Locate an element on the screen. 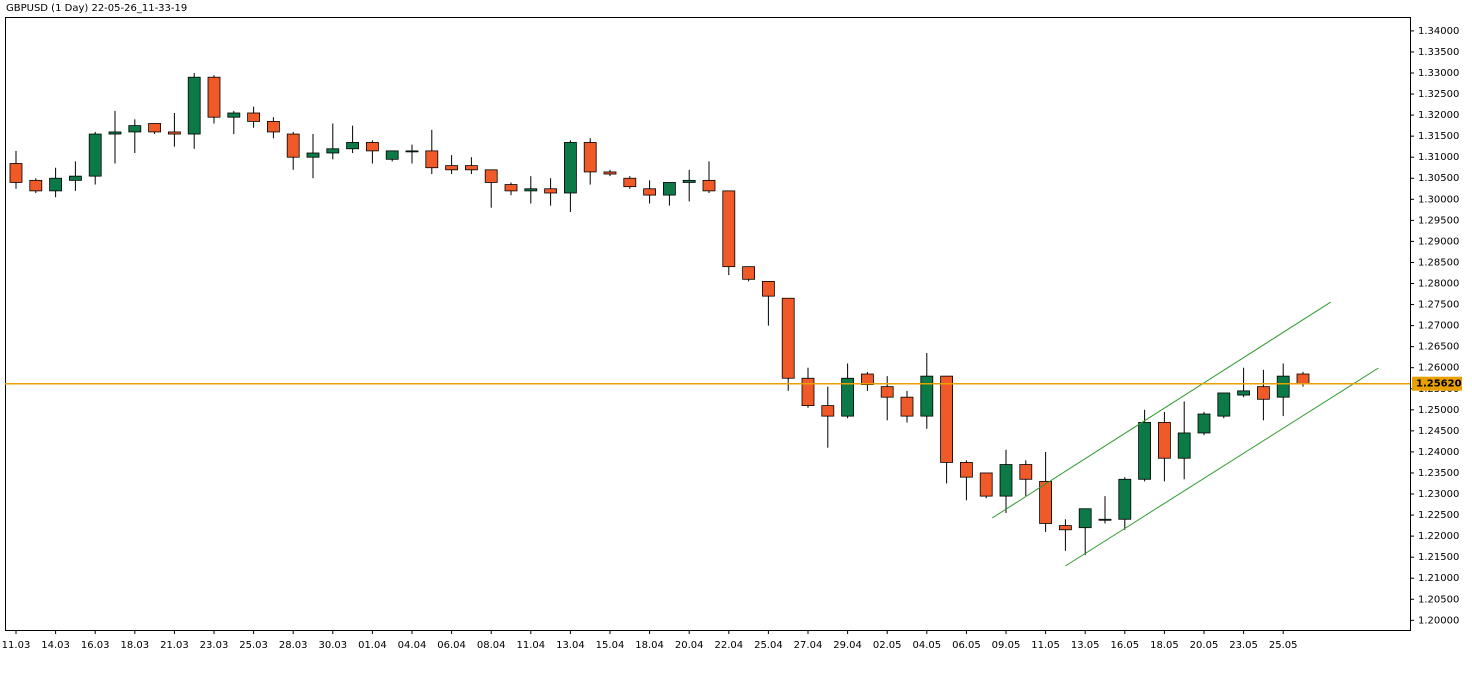 This screenshot has width=1472, height=675. current-price-tag is located at coordinates (1437, 383).